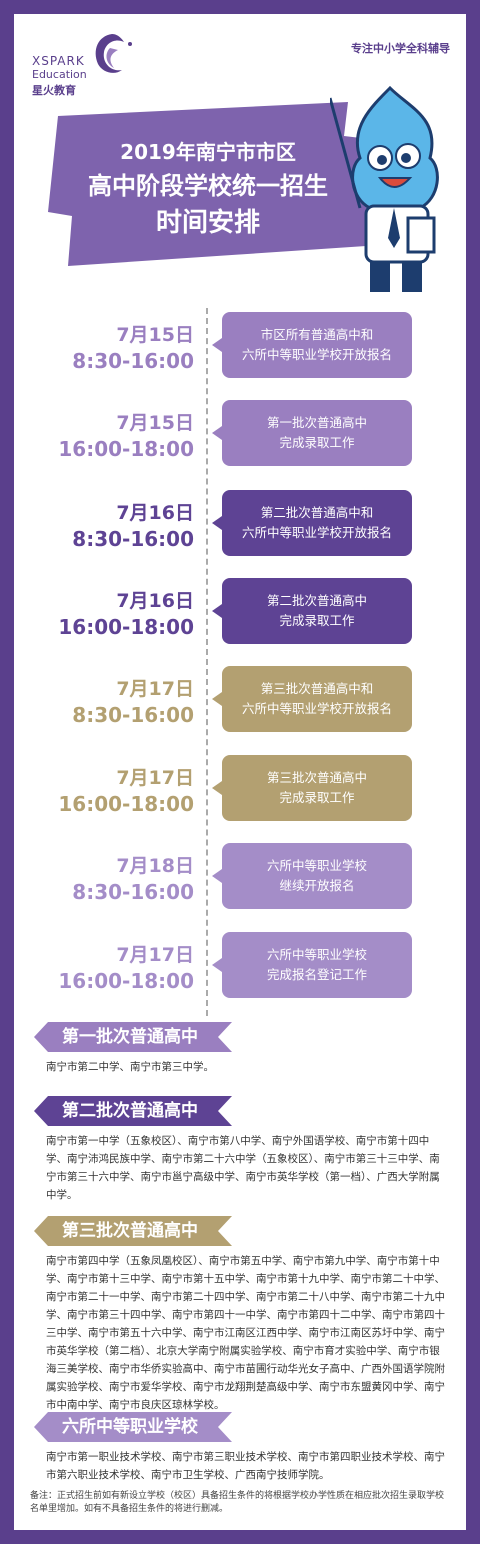  What do you see at coordinates (59, 74) in the screenshot?
I see `brand-name-en2: Education` at bounding box center [59, 74].